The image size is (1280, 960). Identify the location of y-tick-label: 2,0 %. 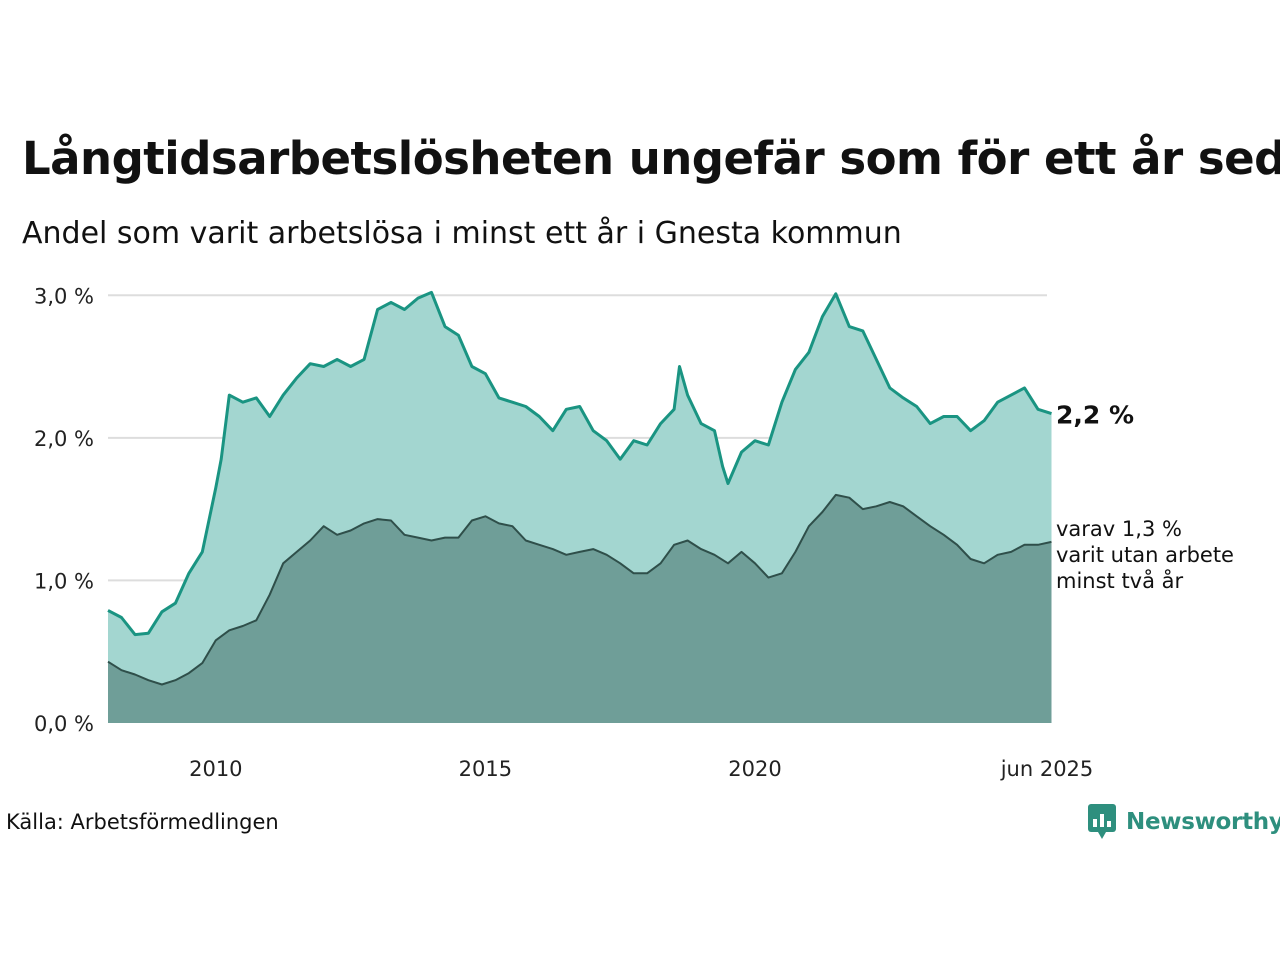
(64, 439).